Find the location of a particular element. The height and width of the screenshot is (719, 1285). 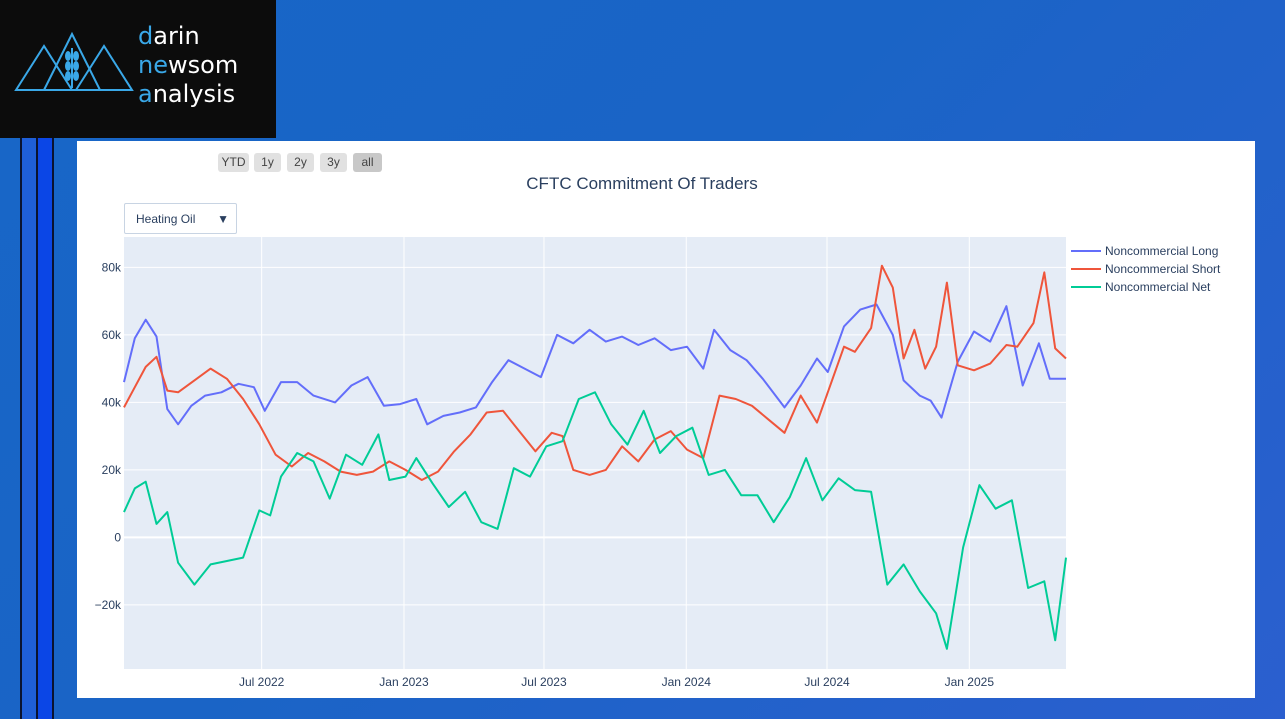

x-tick-label: Jan 2024 is located at coordinates (687, 682).